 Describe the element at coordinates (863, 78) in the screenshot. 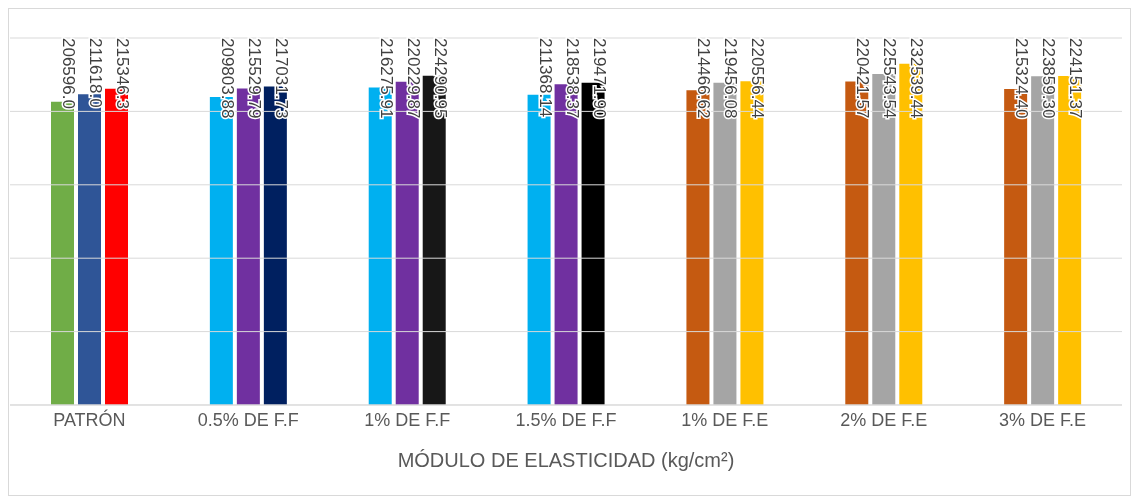

I see `data-label: 220421.57` at that location.